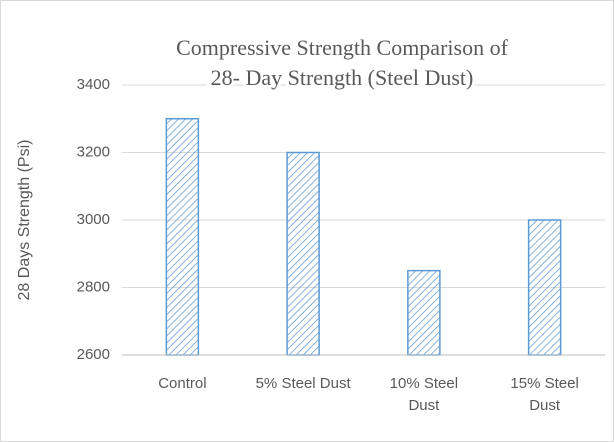  I want to click on y-tick-label: 2800, so click(93, 286).